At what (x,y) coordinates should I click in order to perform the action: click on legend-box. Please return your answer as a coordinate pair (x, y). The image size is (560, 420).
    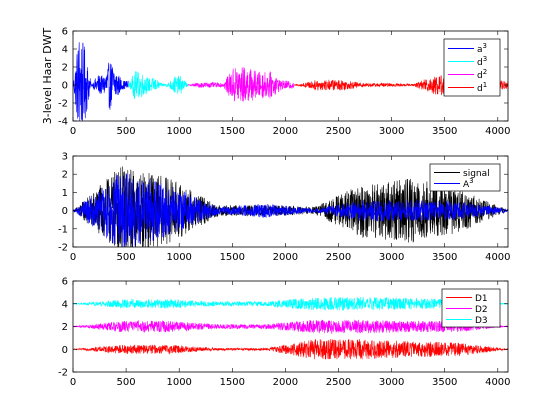
    Looking at the image, I should click on (465, 177).